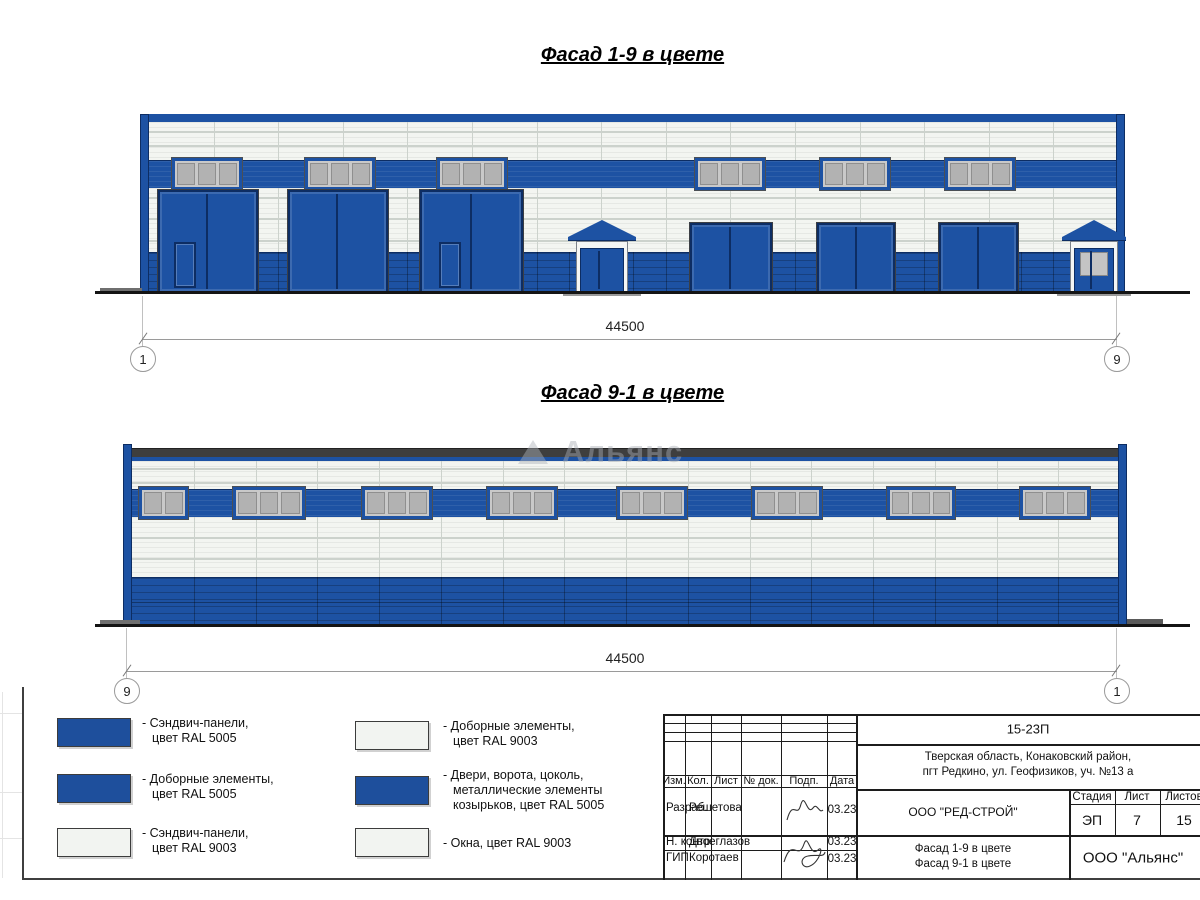 Image resolution: width=1200 pixels, height=900 pixels. What do you see at coordinates (600, 452) in the screenshot?
I see `watermark: Альянс` at bounding box center [600, 452].